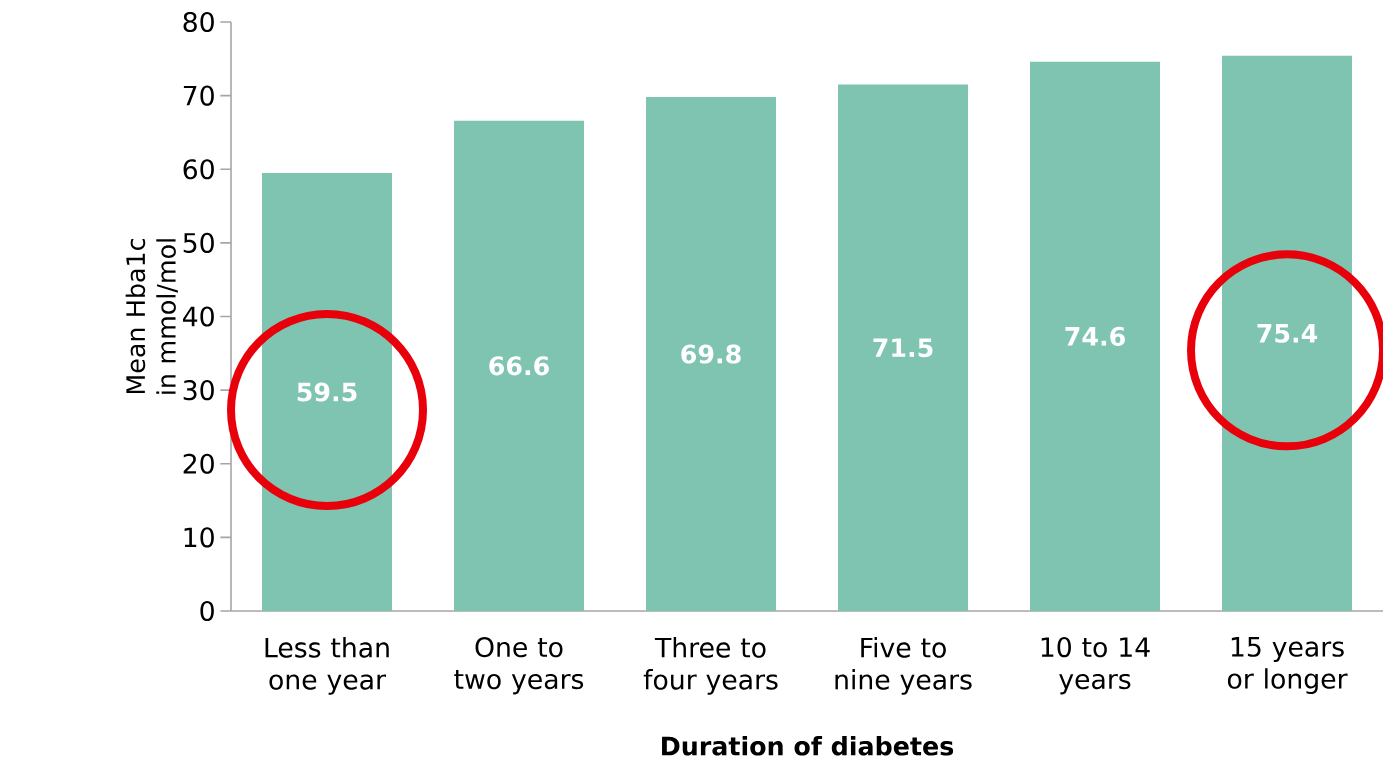 Image resolution: width=1383 pixels, height=761 pixels. Describe the element at coordinates (808, 746) in the screenshot. I see `x-axis-title: Duration of diabetes` at that location.